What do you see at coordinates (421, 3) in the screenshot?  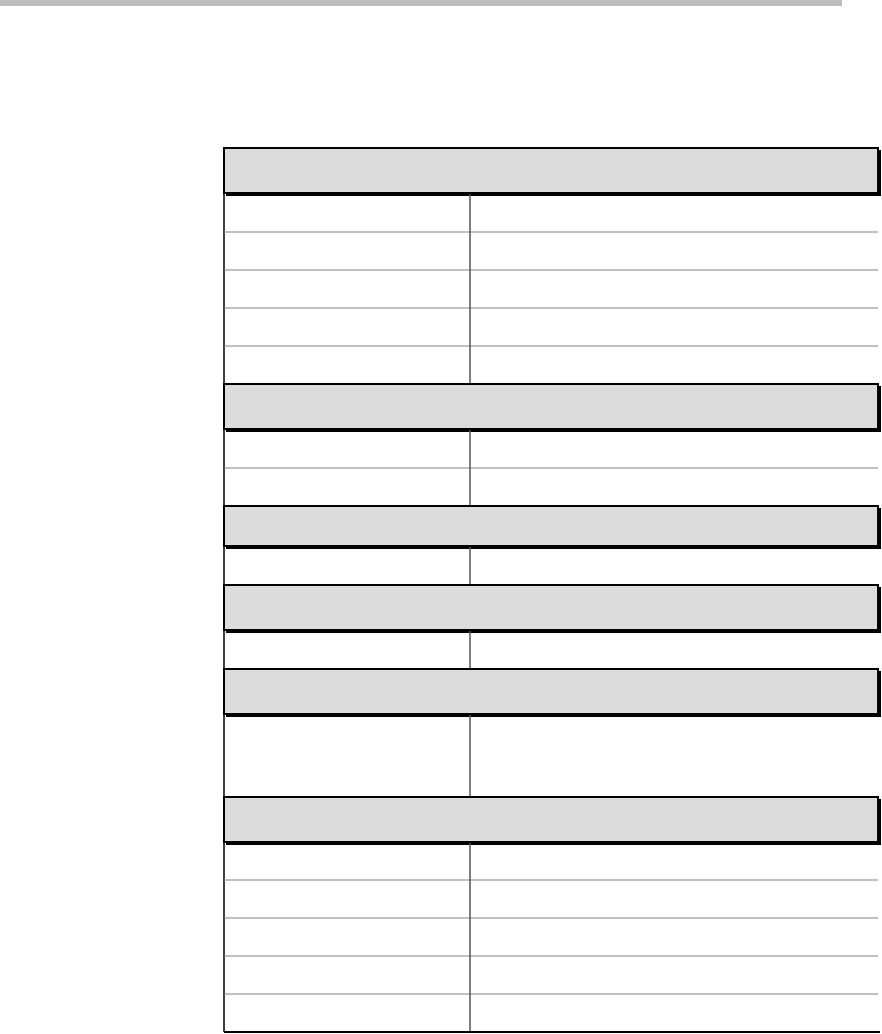 I see `top-bar` at bounding box center [421, 3].